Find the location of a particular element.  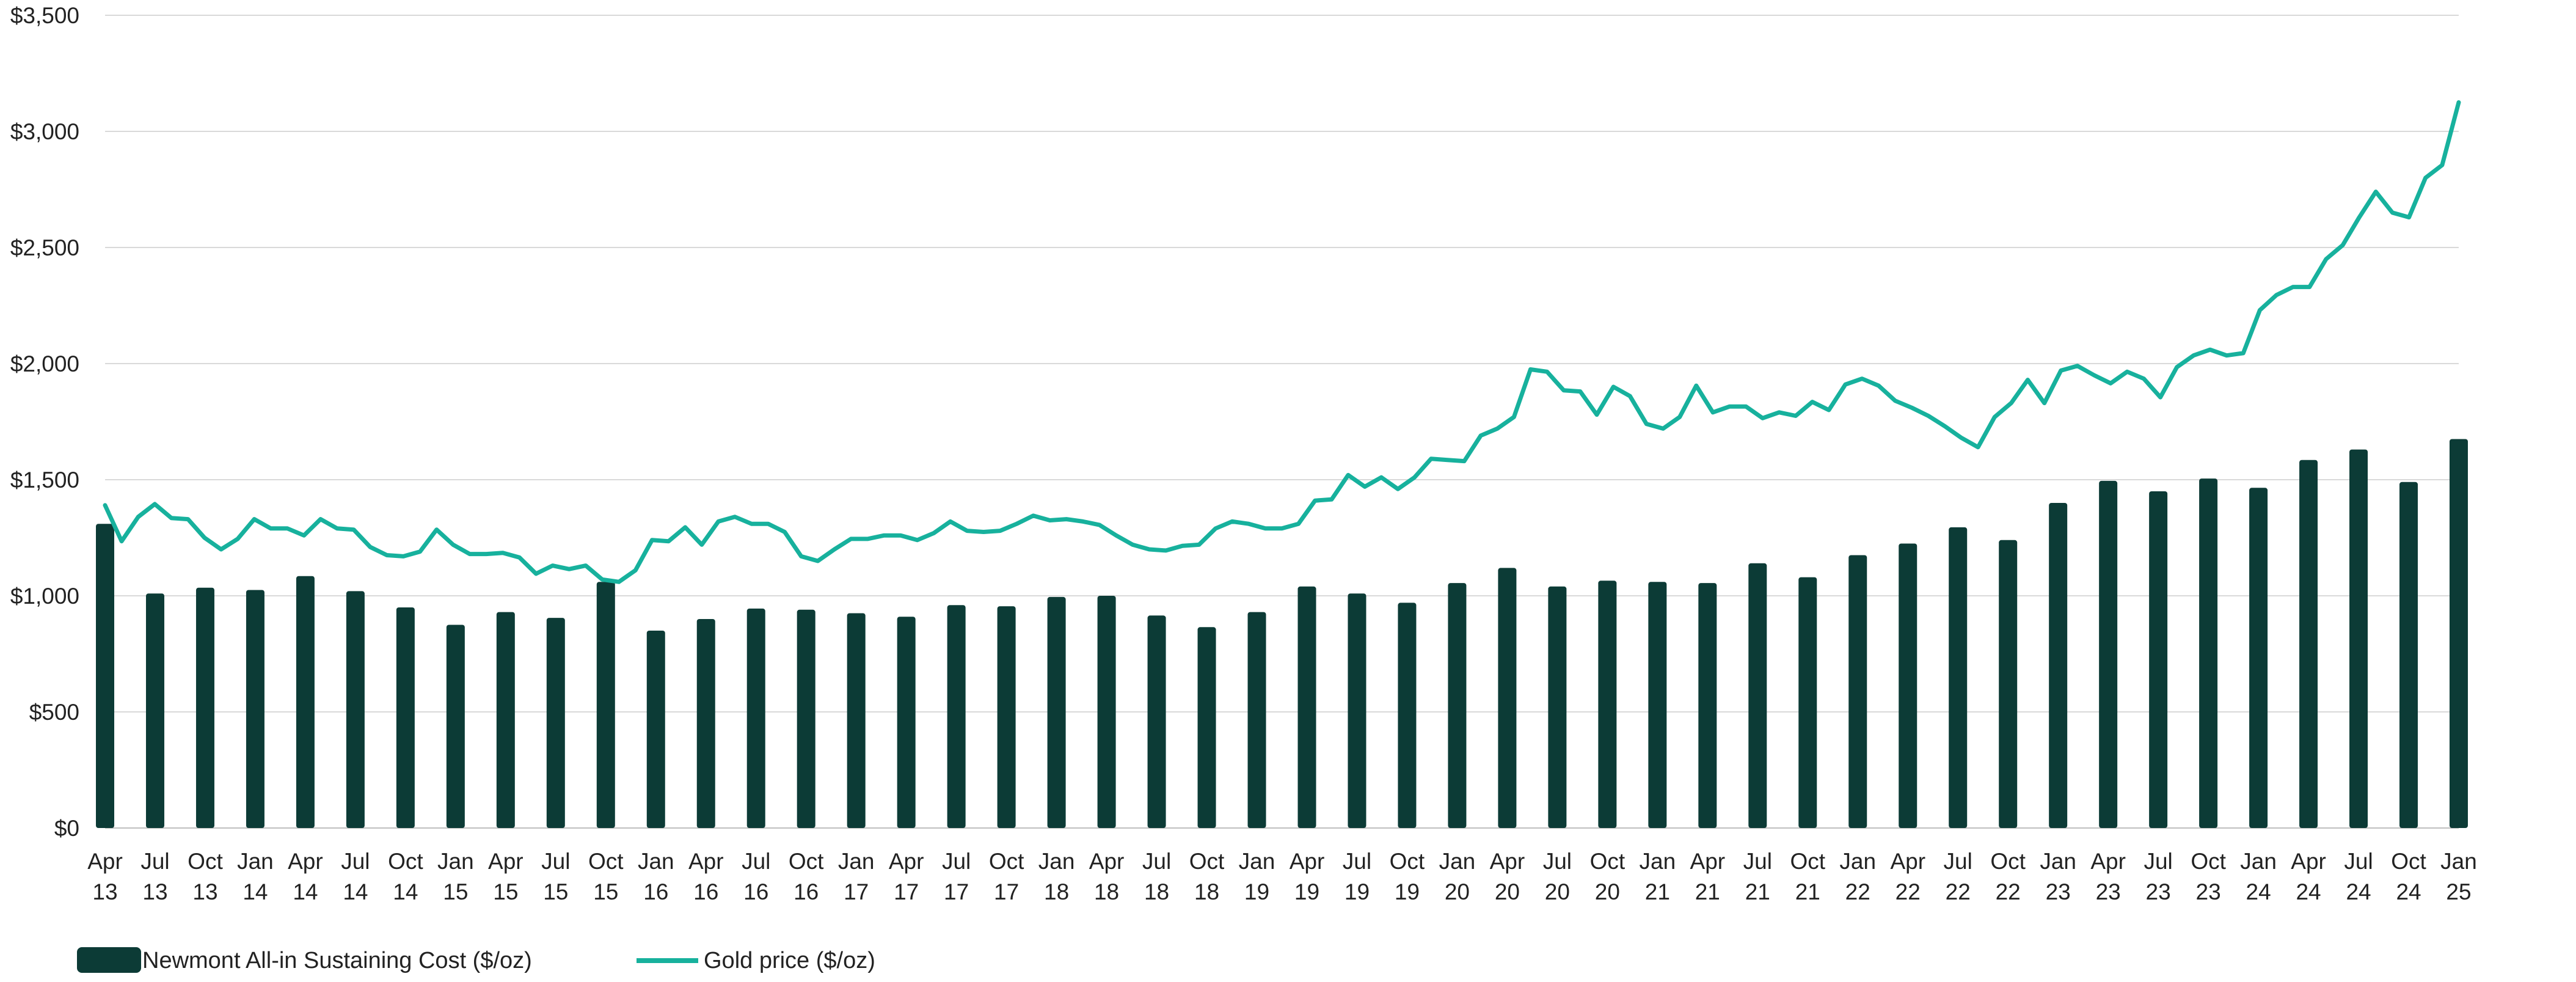

x-tick-label: Jul 14 is located at coordinates (356, 876).